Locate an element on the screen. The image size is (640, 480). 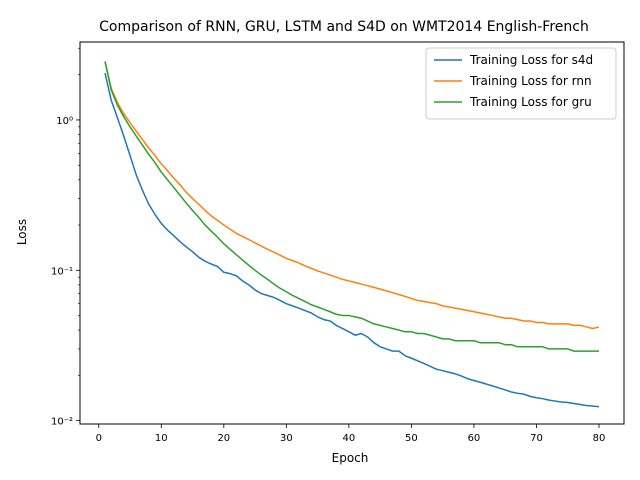
x-tick-label: 50 is located at coordinates (411, 438).